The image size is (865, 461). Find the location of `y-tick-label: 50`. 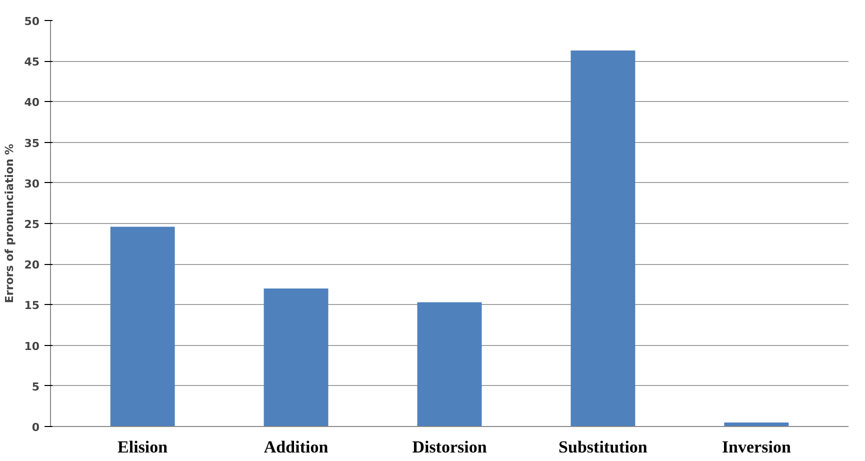

y-tick-label: 50 is located at coordinates (32, 21).